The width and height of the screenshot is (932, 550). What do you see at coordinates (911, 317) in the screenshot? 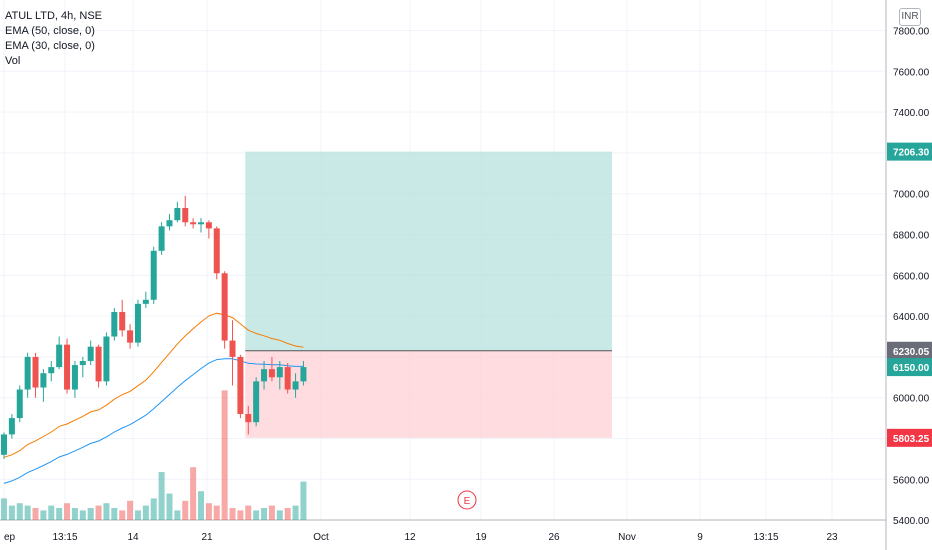
I see `price-tick-label: 6400.00` at bounding box center [911, 317].